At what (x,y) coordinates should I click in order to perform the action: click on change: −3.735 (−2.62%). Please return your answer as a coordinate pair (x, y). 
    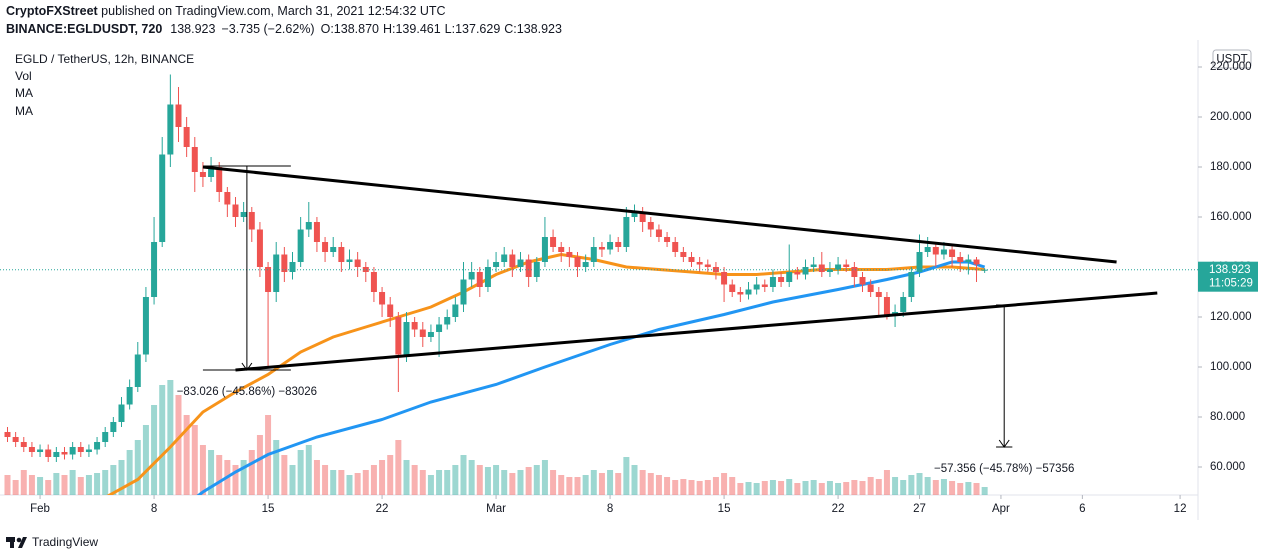
    Looking at the image, I should click on (267, 29).